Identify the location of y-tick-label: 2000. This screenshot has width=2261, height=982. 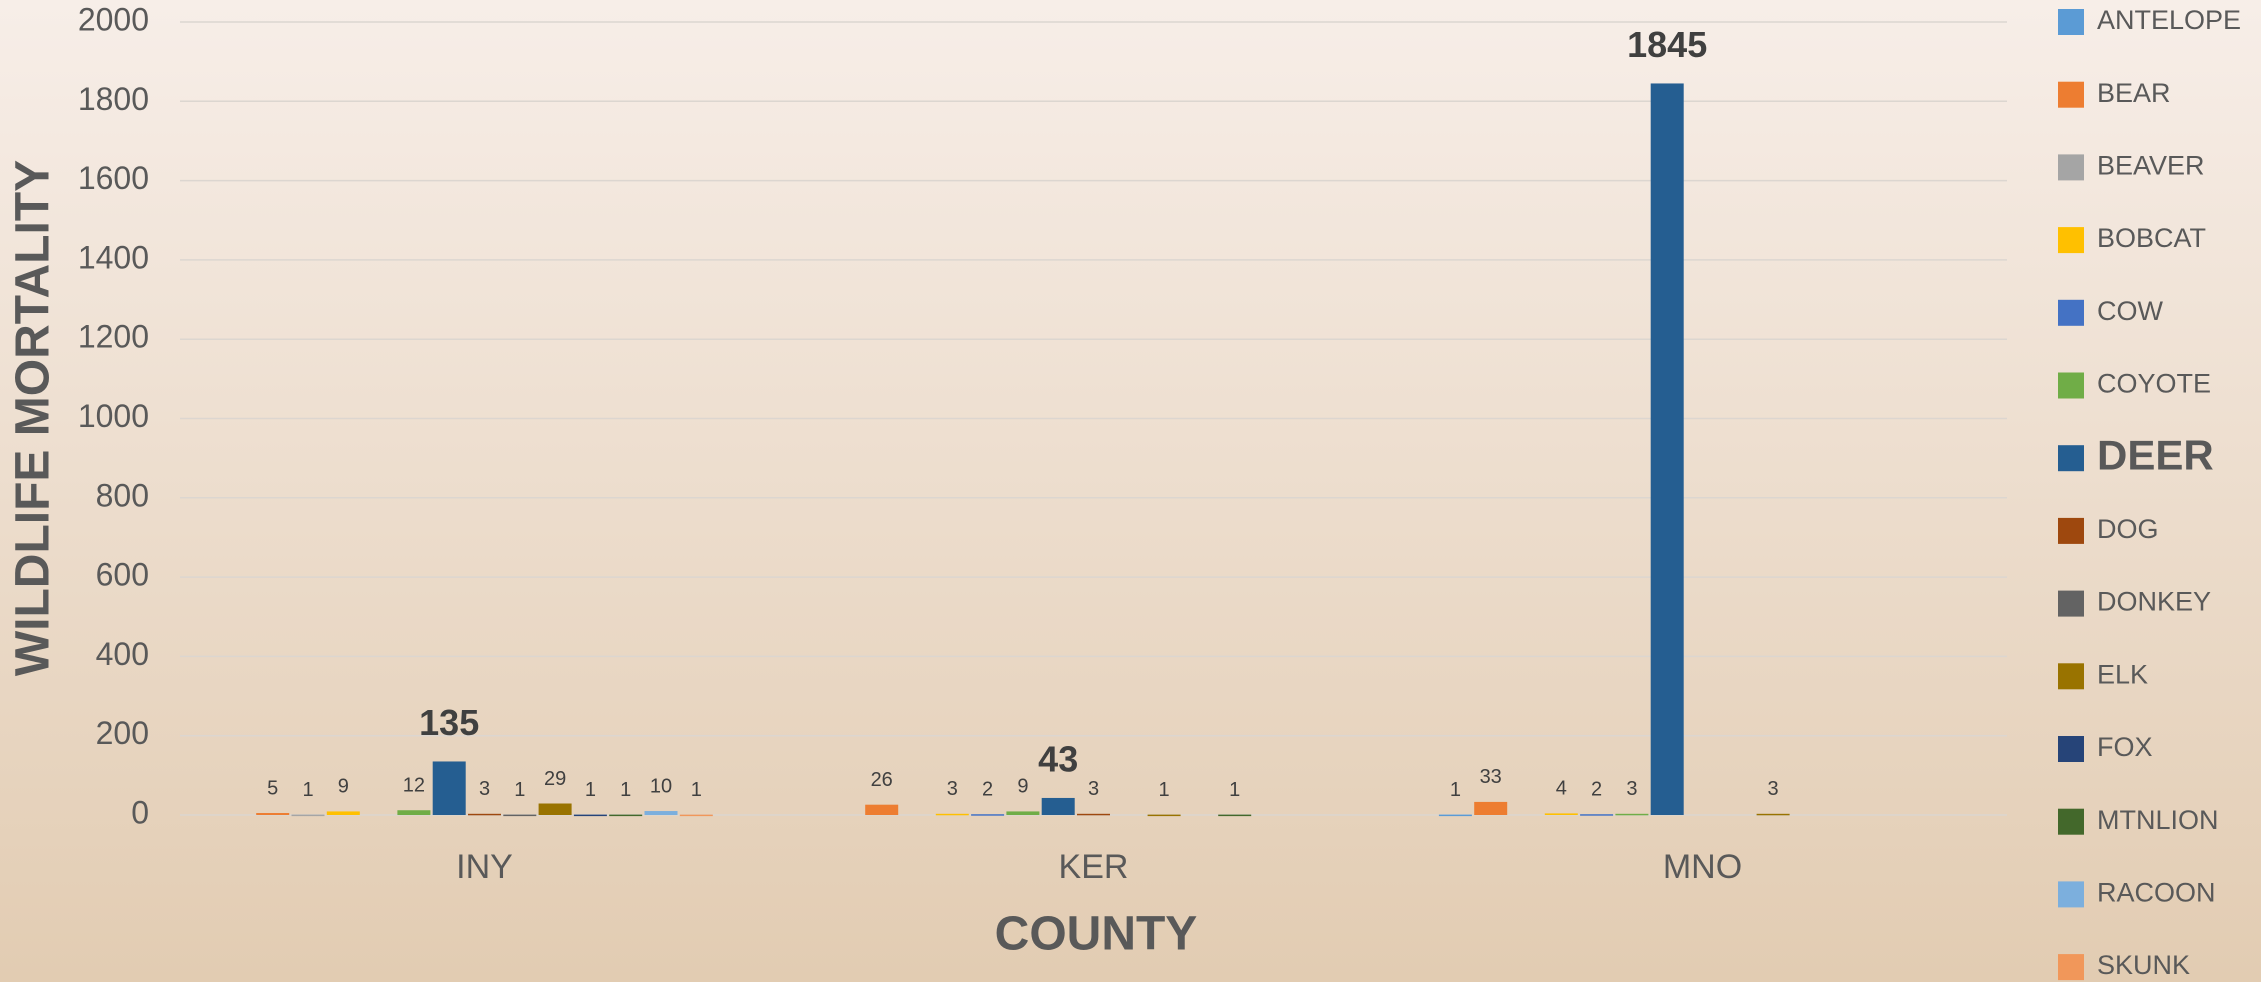
(113, 19).